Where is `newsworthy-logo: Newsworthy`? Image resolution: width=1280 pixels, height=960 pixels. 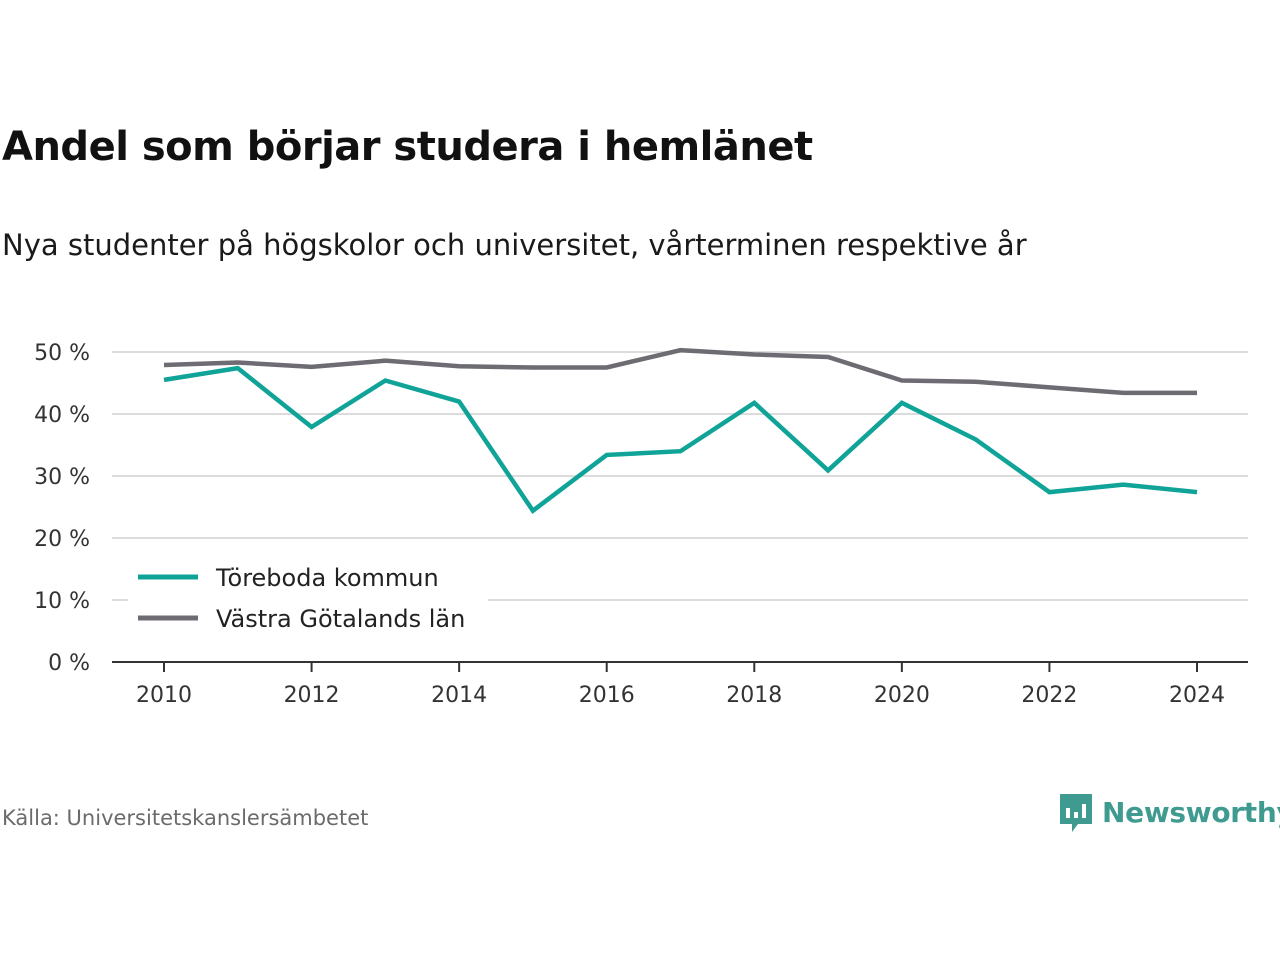
newsworthy-logo: Newsworthy is located at coordinates (1169, 812).